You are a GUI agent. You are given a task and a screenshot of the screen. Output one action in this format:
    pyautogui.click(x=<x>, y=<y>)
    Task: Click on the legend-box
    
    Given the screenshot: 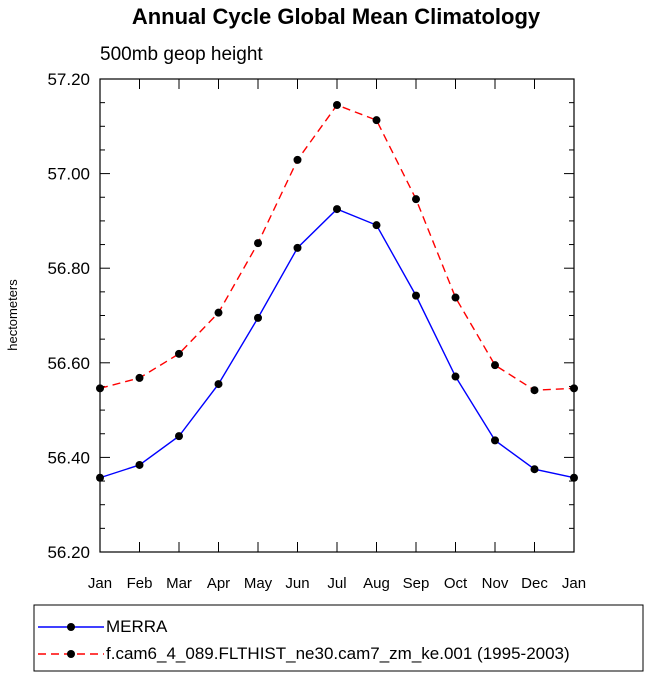 What is the action you would take?
    pyautogui.click(x=338, y=638)
    